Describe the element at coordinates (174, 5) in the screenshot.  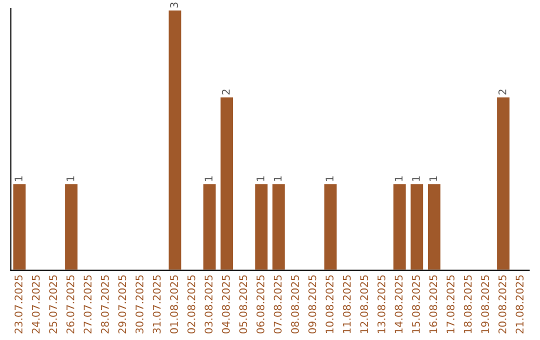
I see `data-label: 3` at that location.